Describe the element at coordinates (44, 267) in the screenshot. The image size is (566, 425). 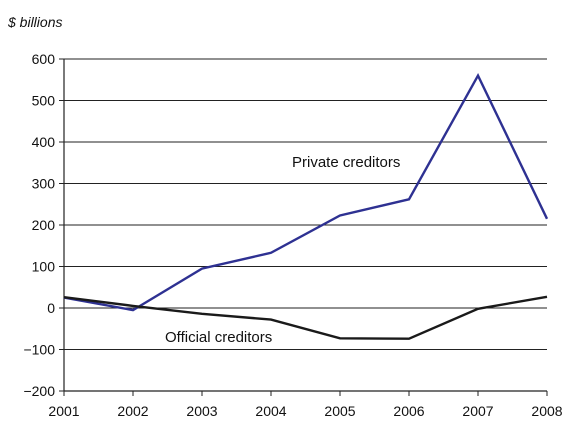
I see `y-tick-label: 100` at that location.